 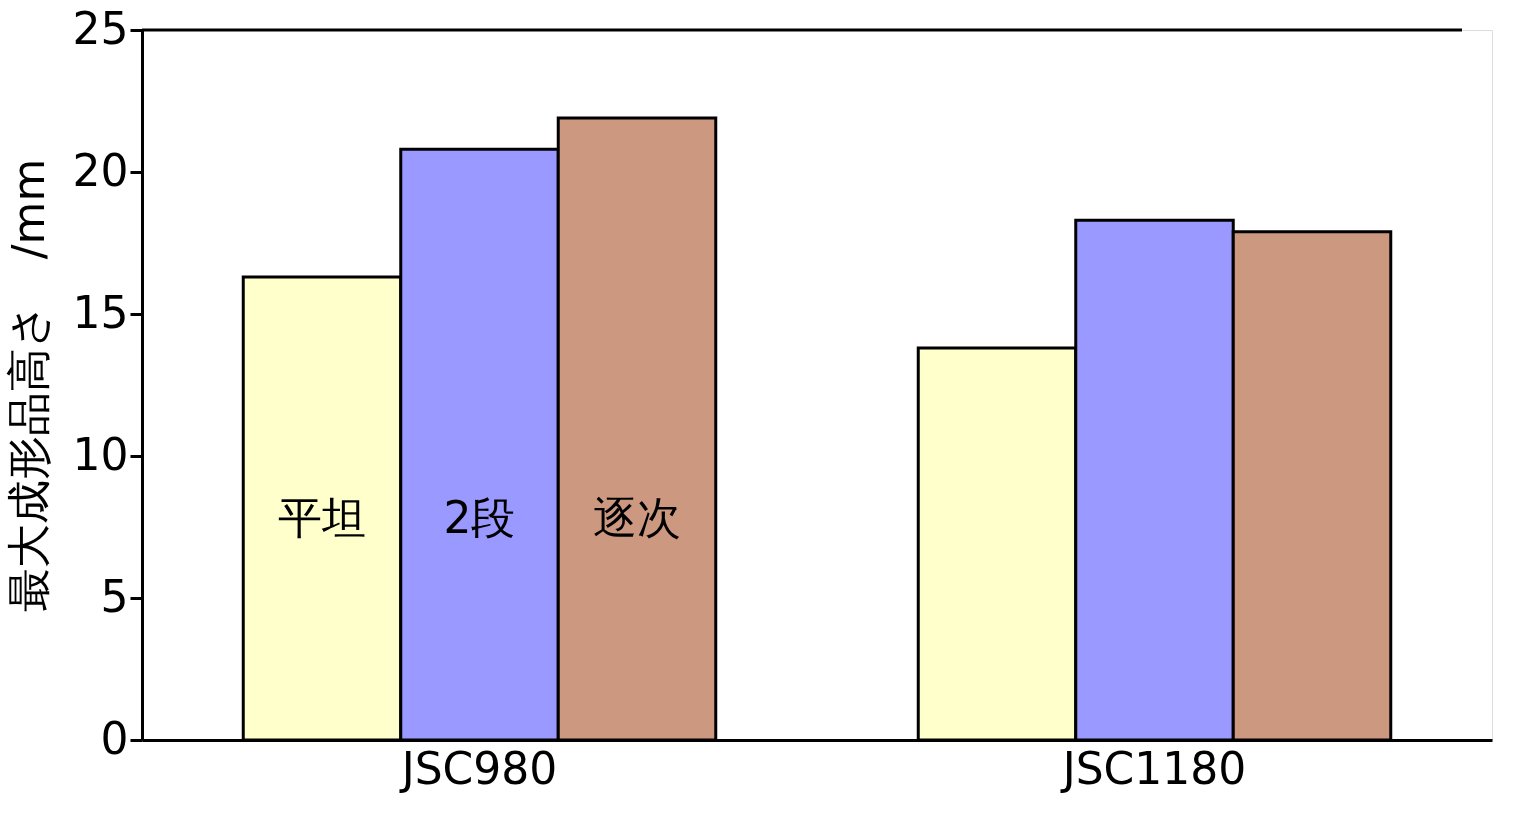 What do you see at coordinates (114, 738) in the screenshot?
I see `y-tick-label: 0` at bounding box center [114, 738].